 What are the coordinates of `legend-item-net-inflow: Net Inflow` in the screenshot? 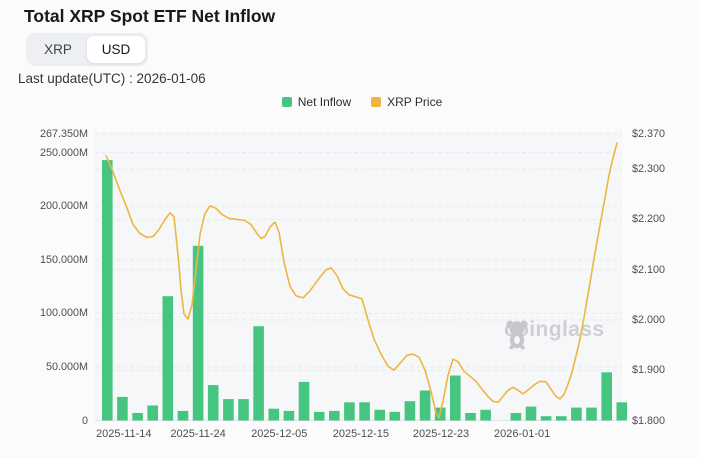 It's located at (316, 102).